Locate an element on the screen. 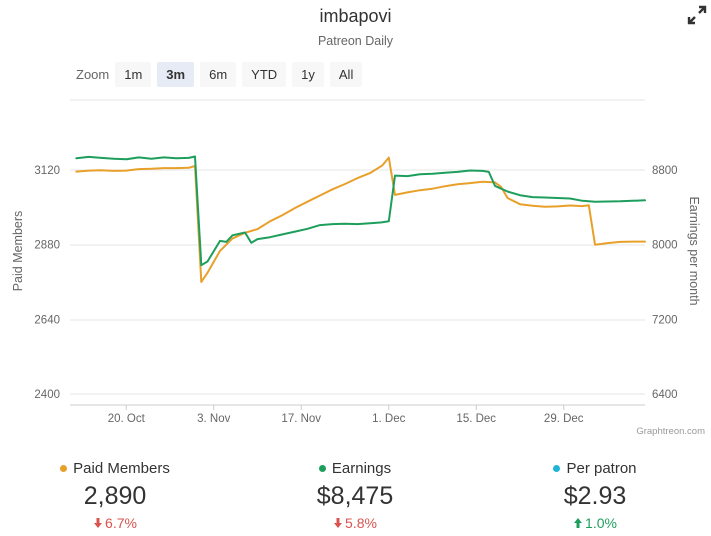 The image size is (711, 536). left-axis-title: Paid Members is located at coordinates (18, 251).